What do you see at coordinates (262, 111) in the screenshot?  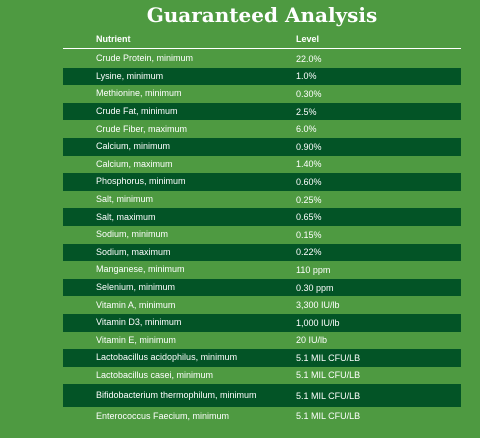 I see `table-row: Crude Fat, minimum 2.5%` at bounding box center [262, 111].